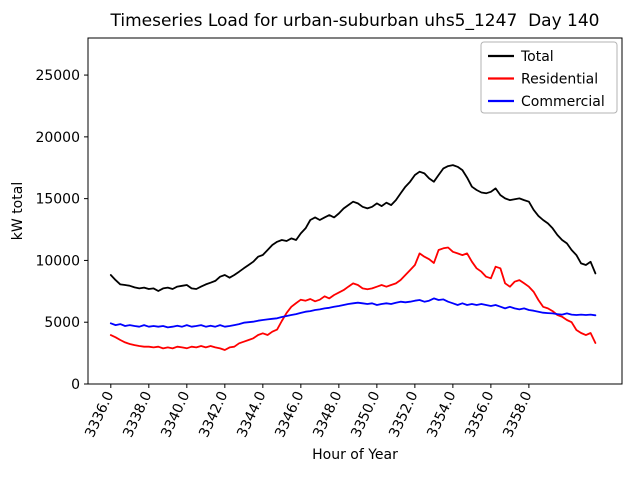  Describe the element at coordinates (57, 138) in the screenshot. I see `y-tick-label: 20000` at that location.